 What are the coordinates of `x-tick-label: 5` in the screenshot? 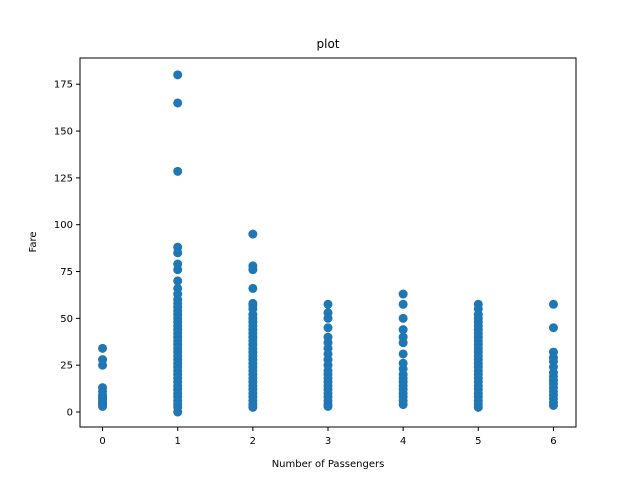 It's located at (478, 441).